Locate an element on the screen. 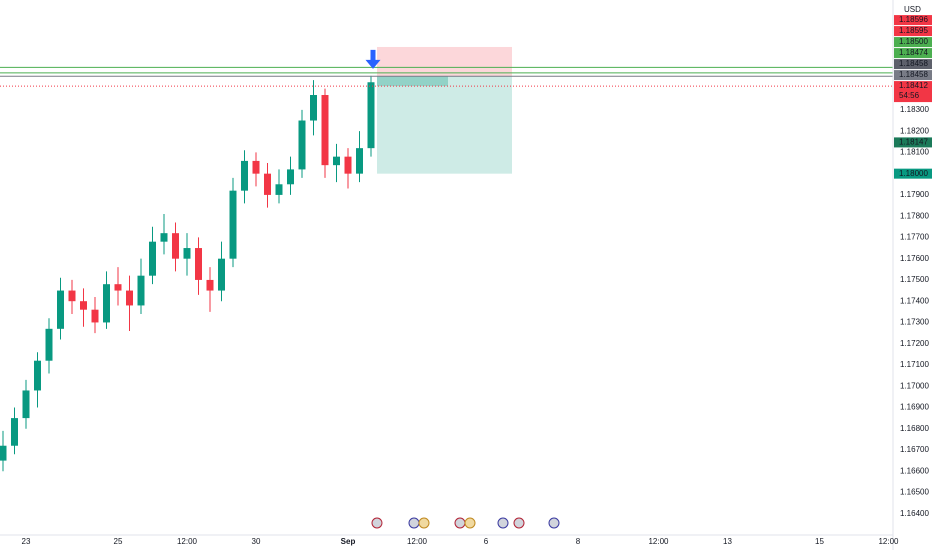  y-tick-label: 1.16800 is located at coordinates (914, 428).